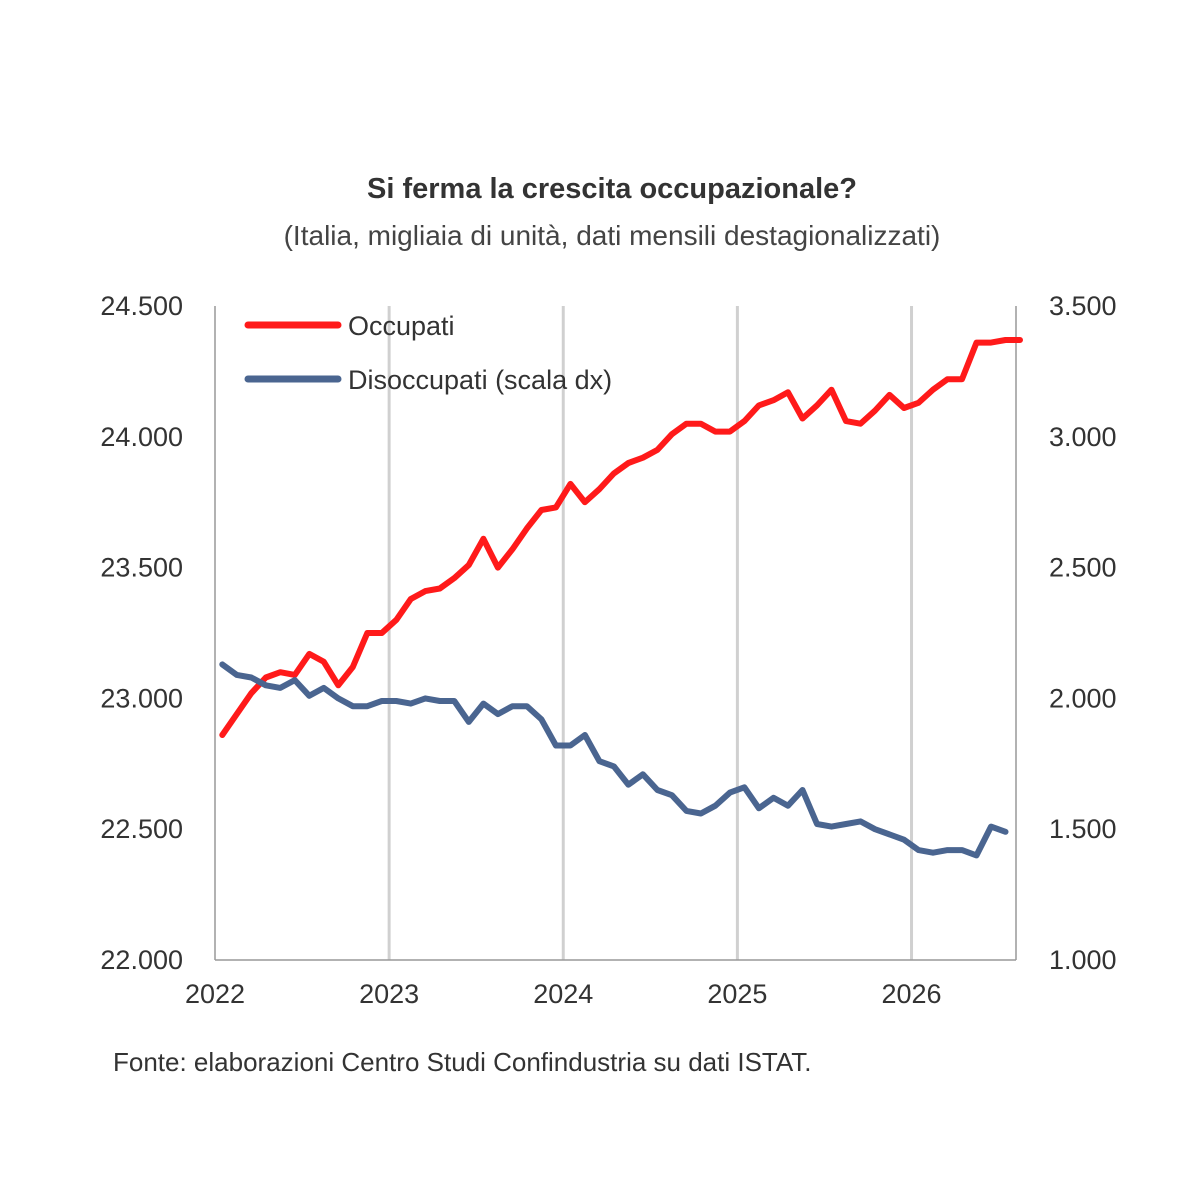 This screenshot has width=1200, height=1200. I want to click on right-tick-label: 3.000, so click(1083, 437).